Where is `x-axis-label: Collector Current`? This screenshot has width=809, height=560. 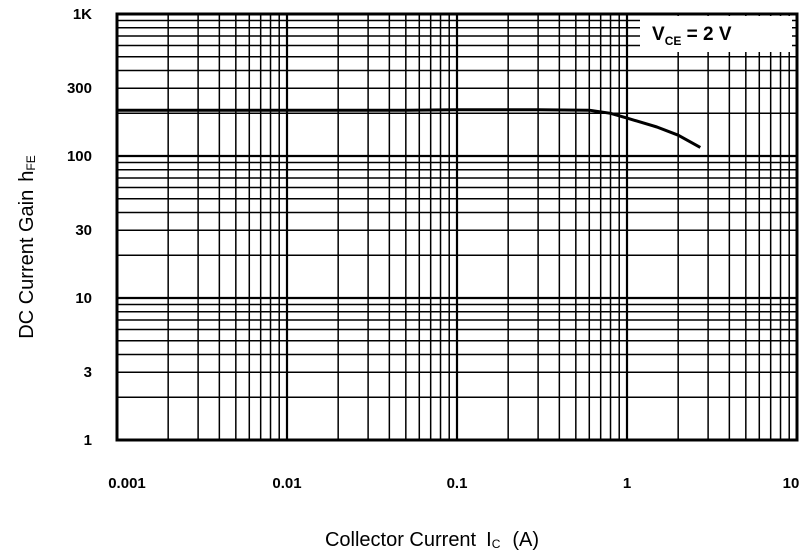 x-axis-label: Collector Current is located at coordinates (401, 540).